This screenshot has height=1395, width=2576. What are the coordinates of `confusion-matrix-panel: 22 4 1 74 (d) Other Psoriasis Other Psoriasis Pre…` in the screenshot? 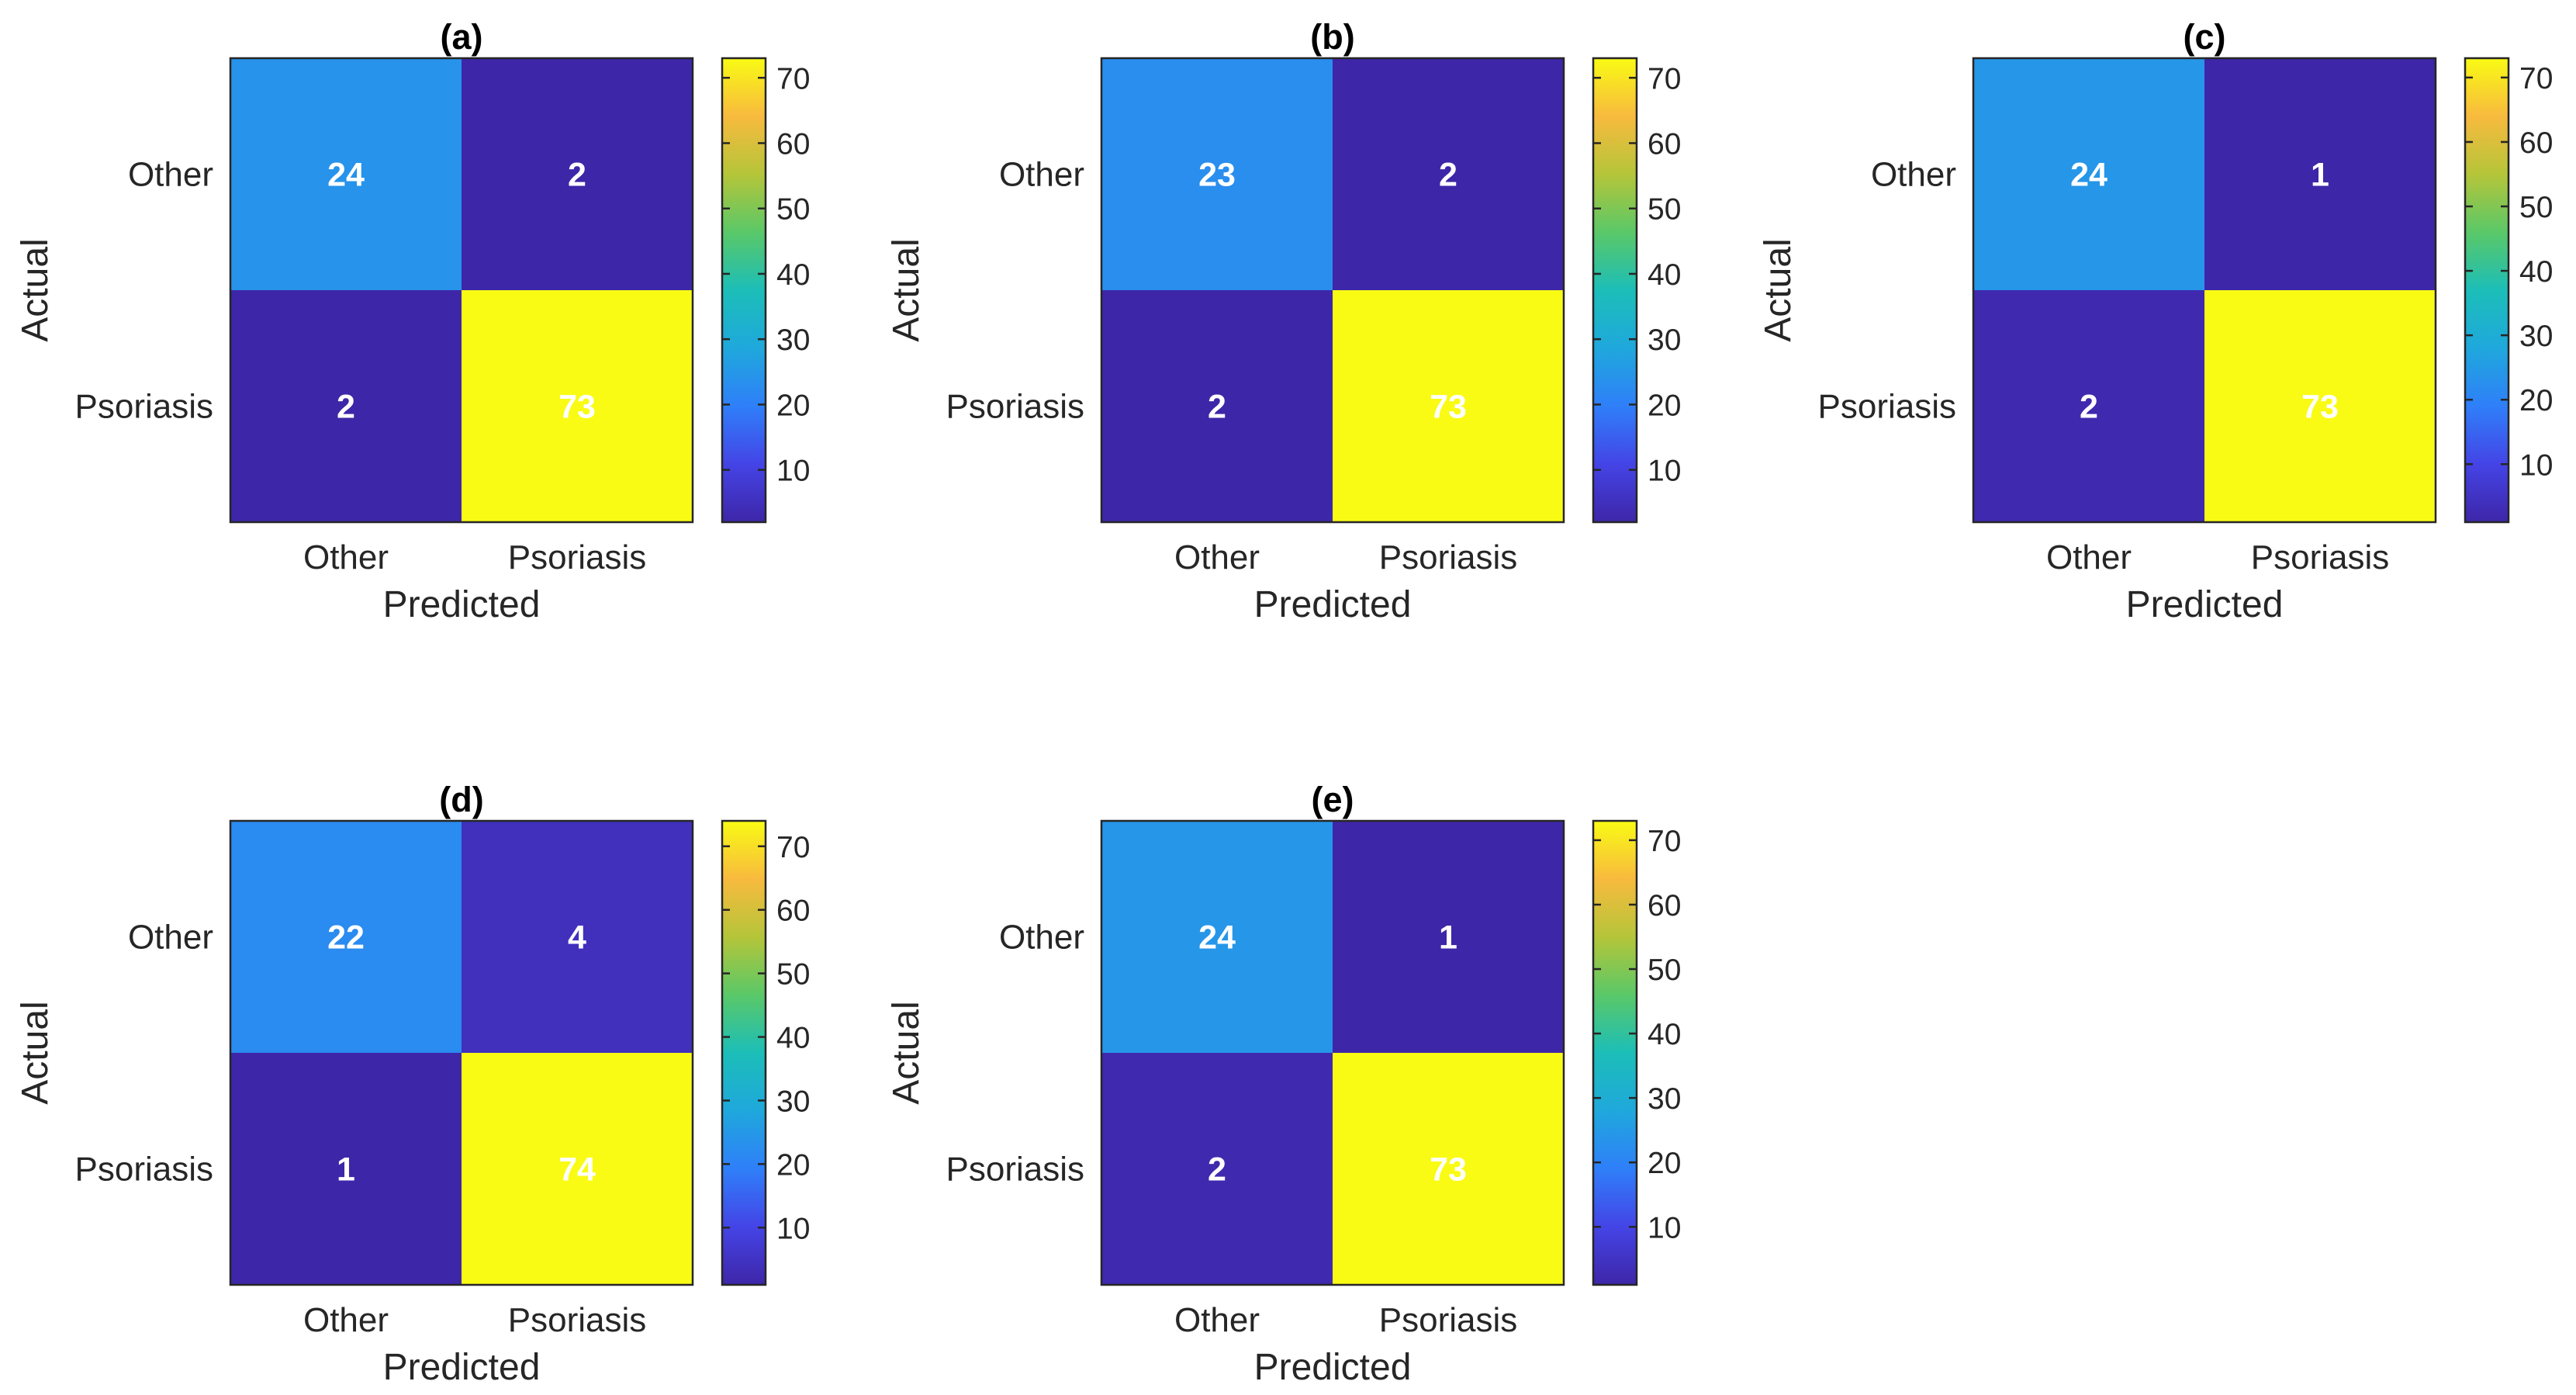 It's located at (412, 1084).